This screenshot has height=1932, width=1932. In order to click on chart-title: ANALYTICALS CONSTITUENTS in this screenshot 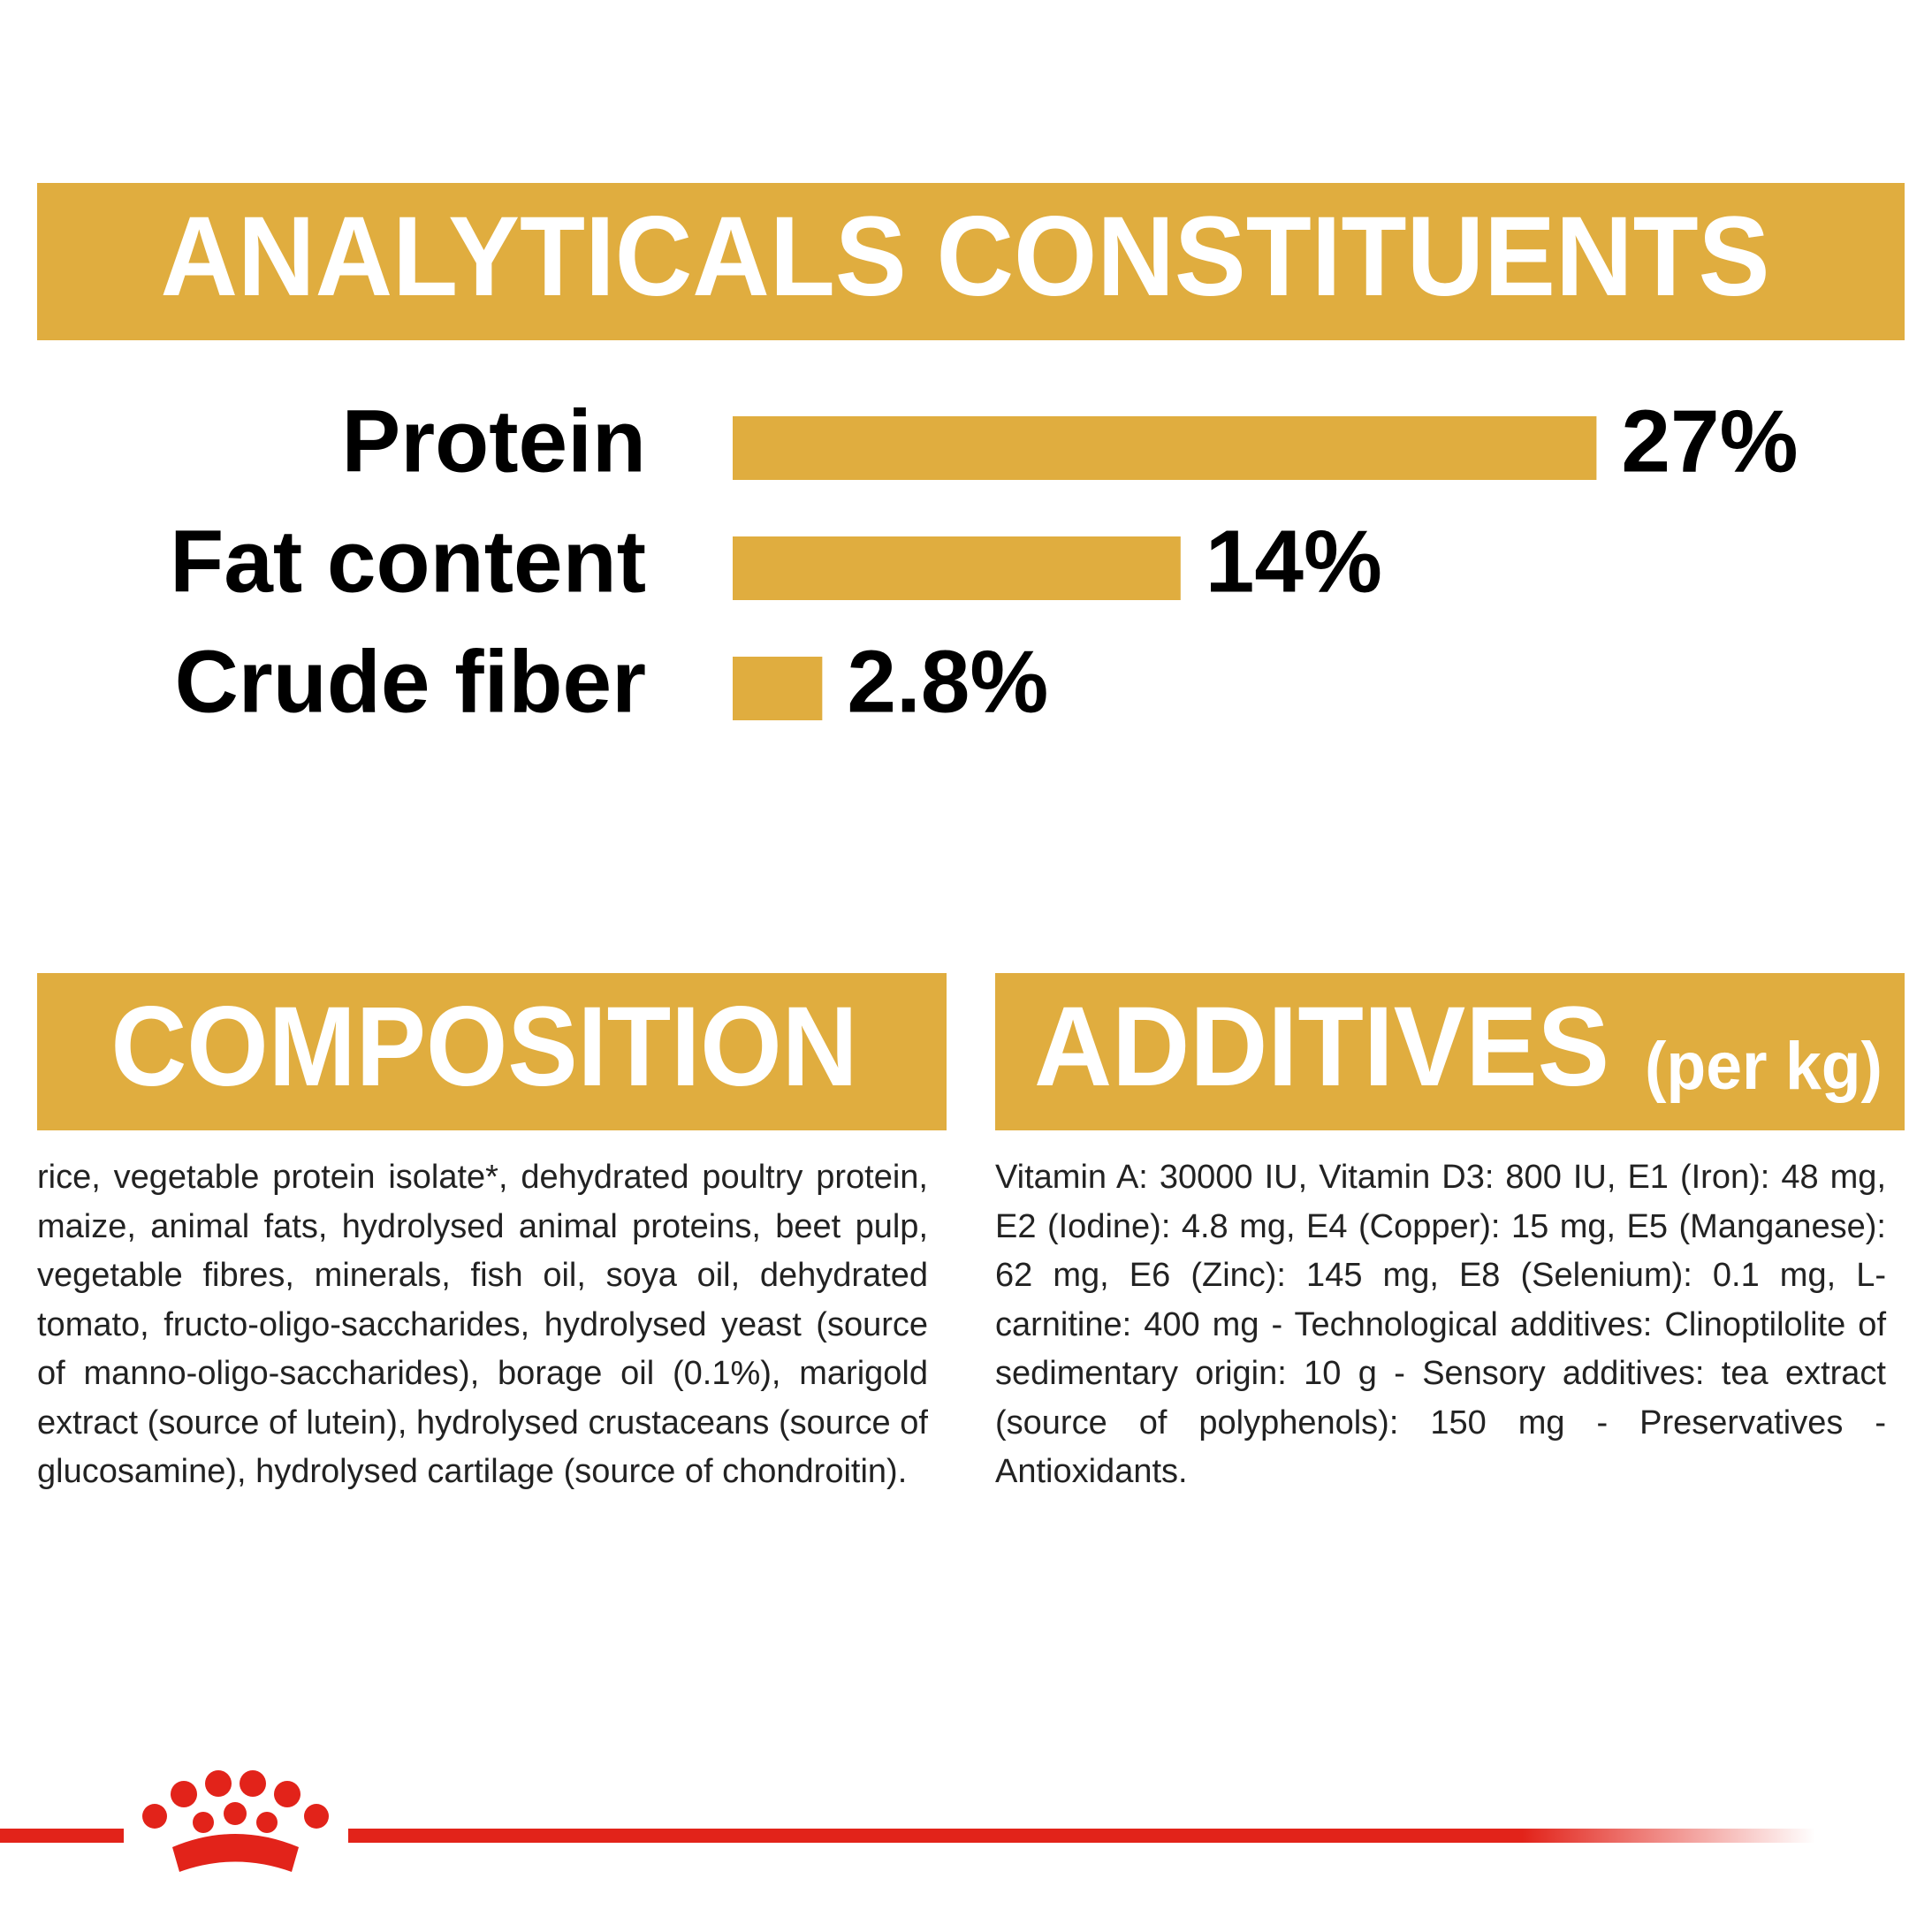, I will do `click(965, 257)`.